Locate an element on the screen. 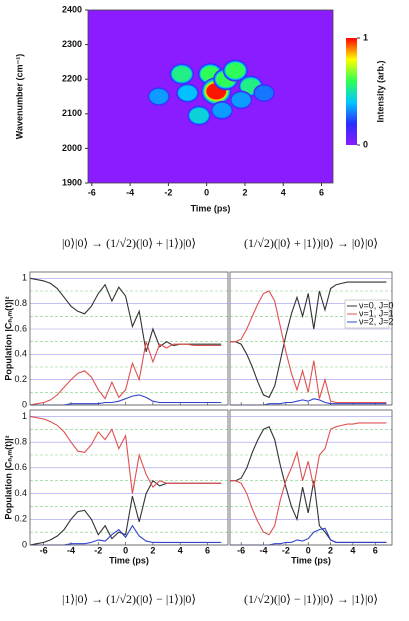 This screenshot has height=621, width=409. y-tick-label: 2400 is located at coordinates (72, 9).